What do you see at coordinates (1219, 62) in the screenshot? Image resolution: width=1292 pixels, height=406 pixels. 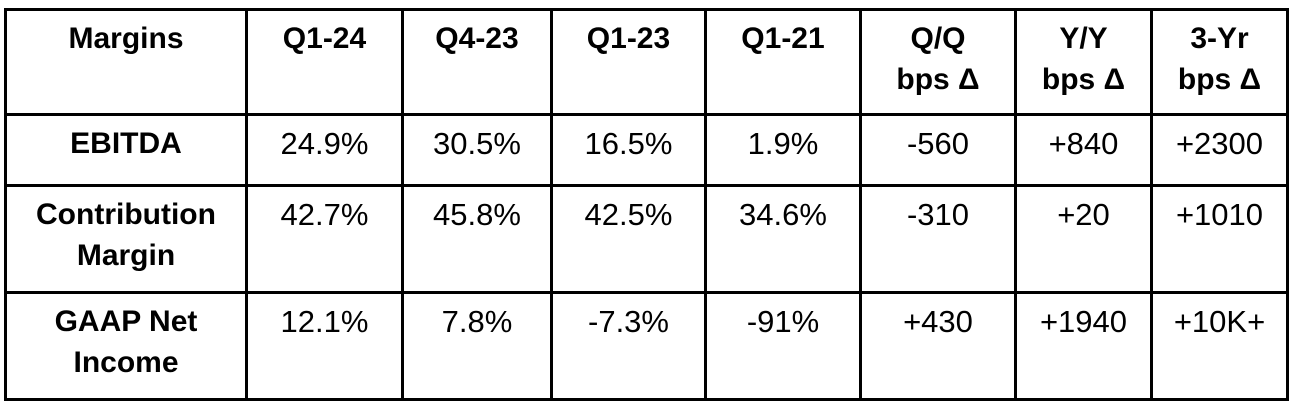 I see `header-cell-3yr-bps-delta: 3-Yr bps Δ` at bounding box center [1219, 62].